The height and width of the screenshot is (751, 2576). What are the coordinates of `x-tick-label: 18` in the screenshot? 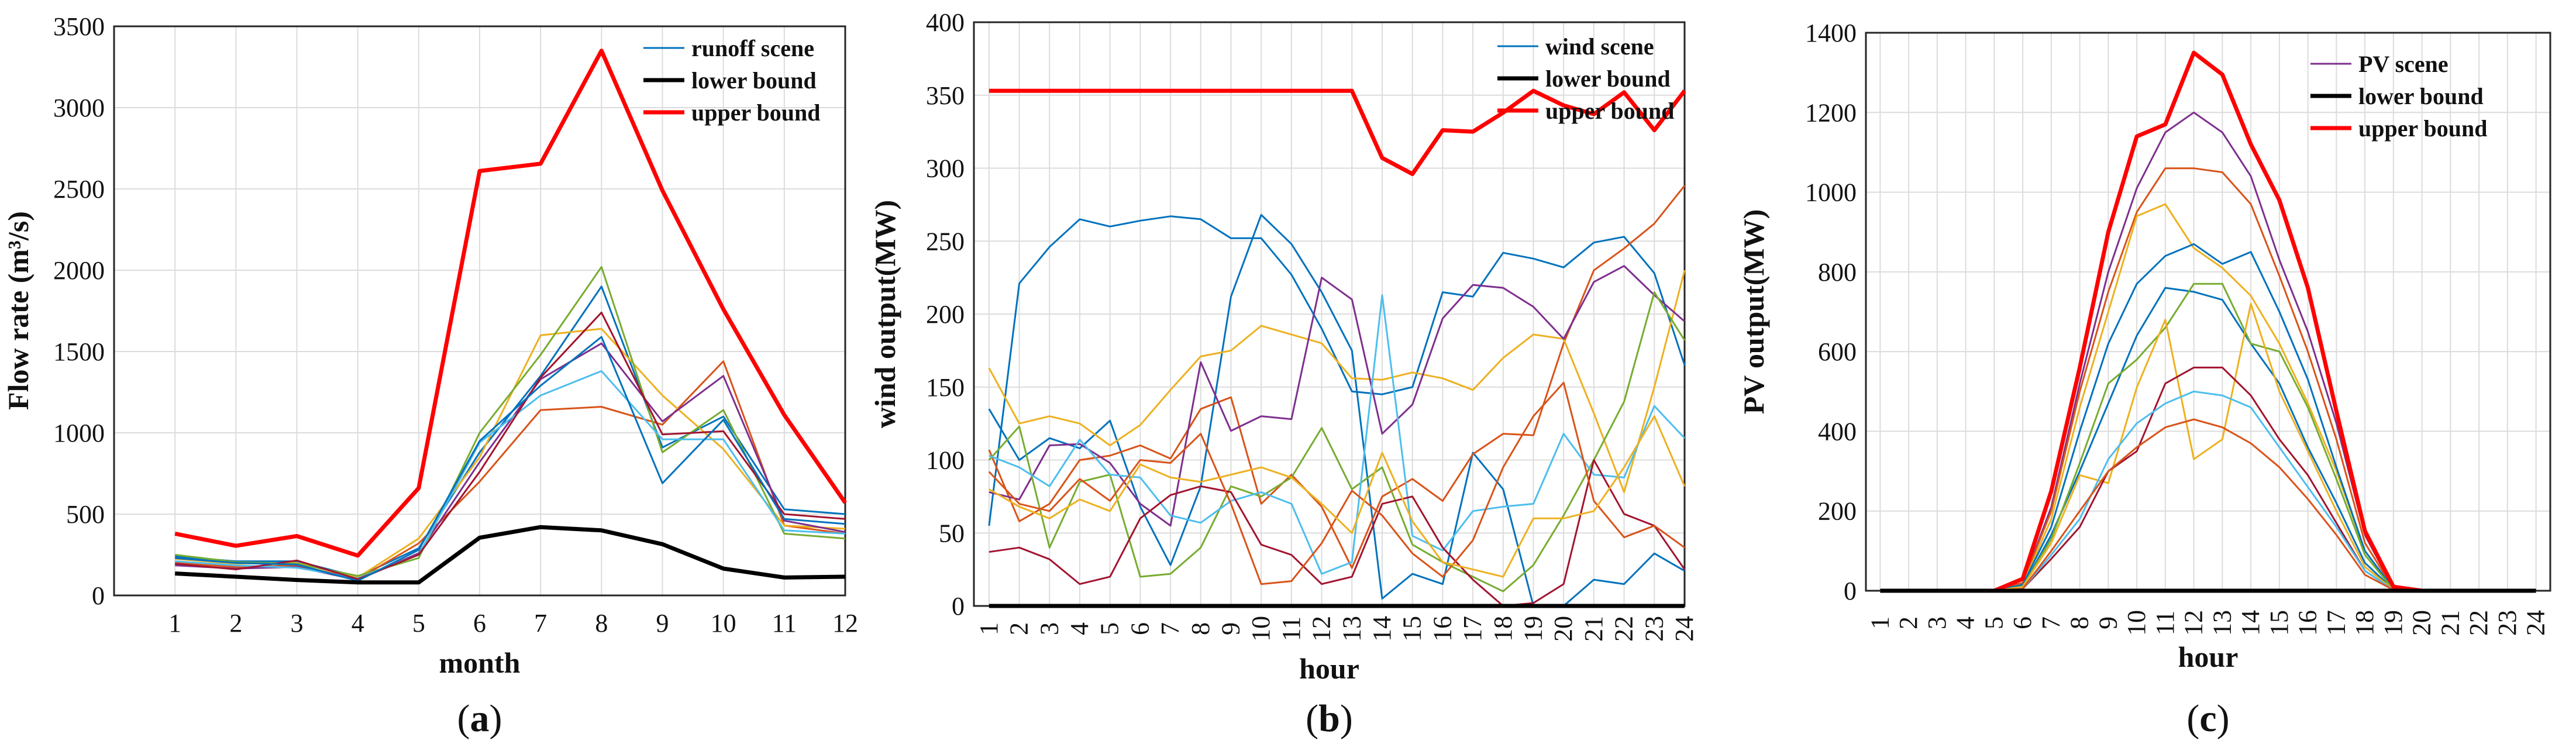 It's located at (1503, 629).